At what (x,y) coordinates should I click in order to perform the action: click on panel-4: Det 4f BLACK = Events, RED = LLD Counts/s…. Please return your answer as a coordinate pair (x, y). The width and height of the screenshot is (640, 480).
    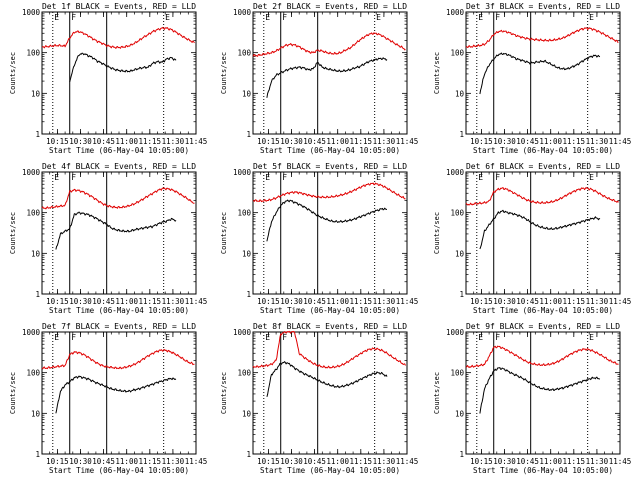
    Looking at the image, I should click on (108, 238).